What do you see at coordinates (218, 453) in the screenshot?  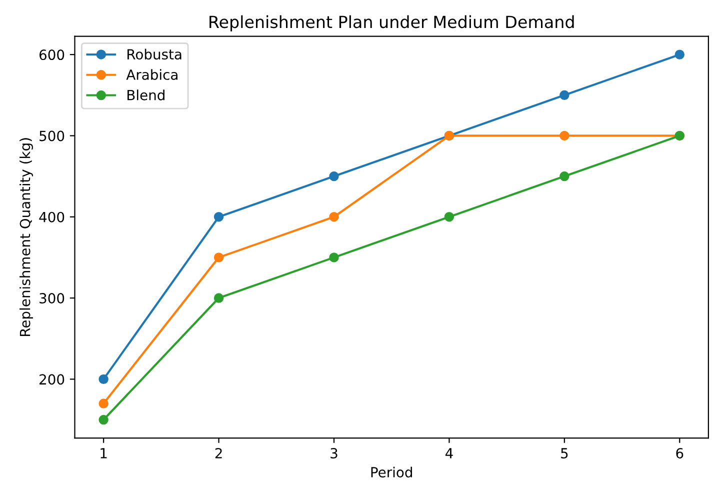 I see `x-tick-label: 2` at bounding box center [218, 453].